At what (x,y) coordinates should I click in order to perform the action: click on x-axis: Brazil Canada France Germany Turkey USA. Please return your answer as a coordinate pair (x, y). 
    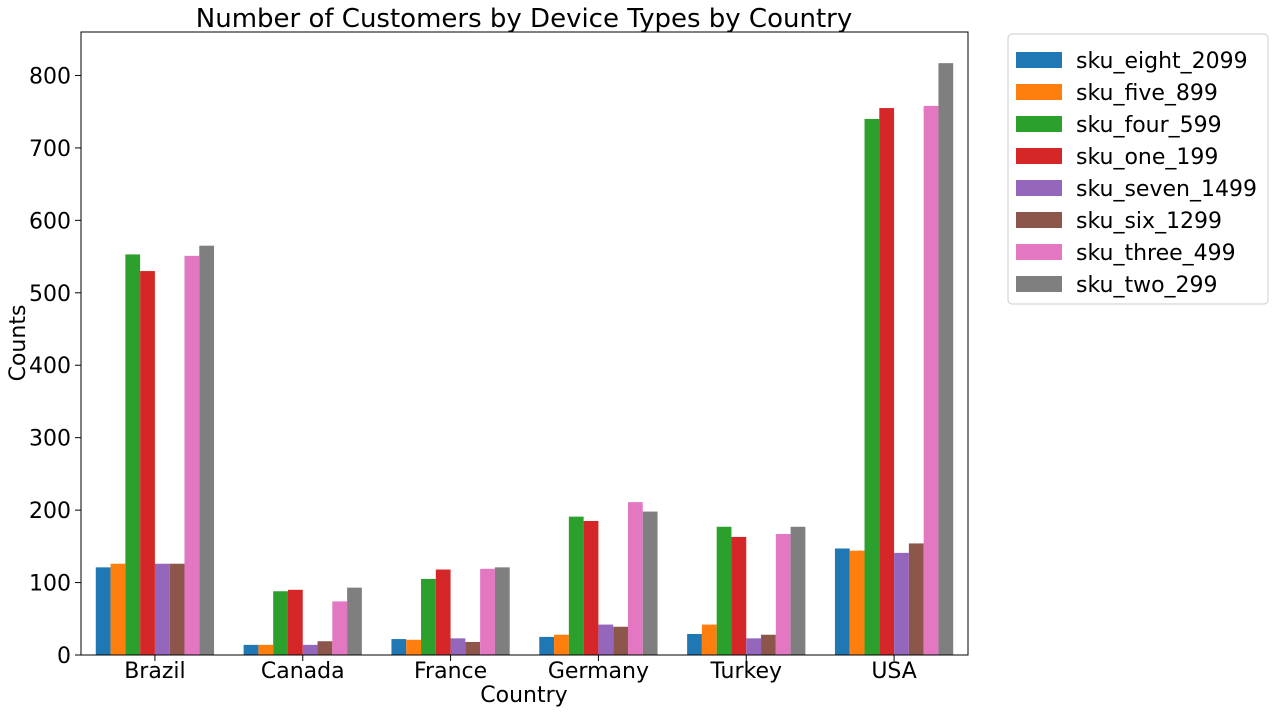
    Looking at the image, I should click on (520, 669).